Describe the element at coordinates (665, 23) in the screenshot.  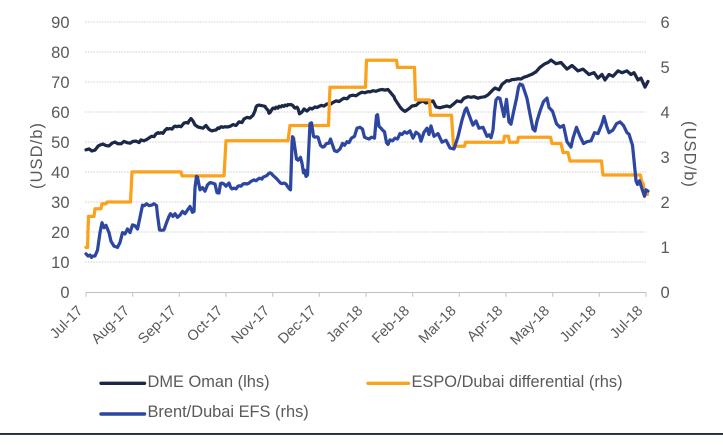
I see `svg-text: 6` at that location.